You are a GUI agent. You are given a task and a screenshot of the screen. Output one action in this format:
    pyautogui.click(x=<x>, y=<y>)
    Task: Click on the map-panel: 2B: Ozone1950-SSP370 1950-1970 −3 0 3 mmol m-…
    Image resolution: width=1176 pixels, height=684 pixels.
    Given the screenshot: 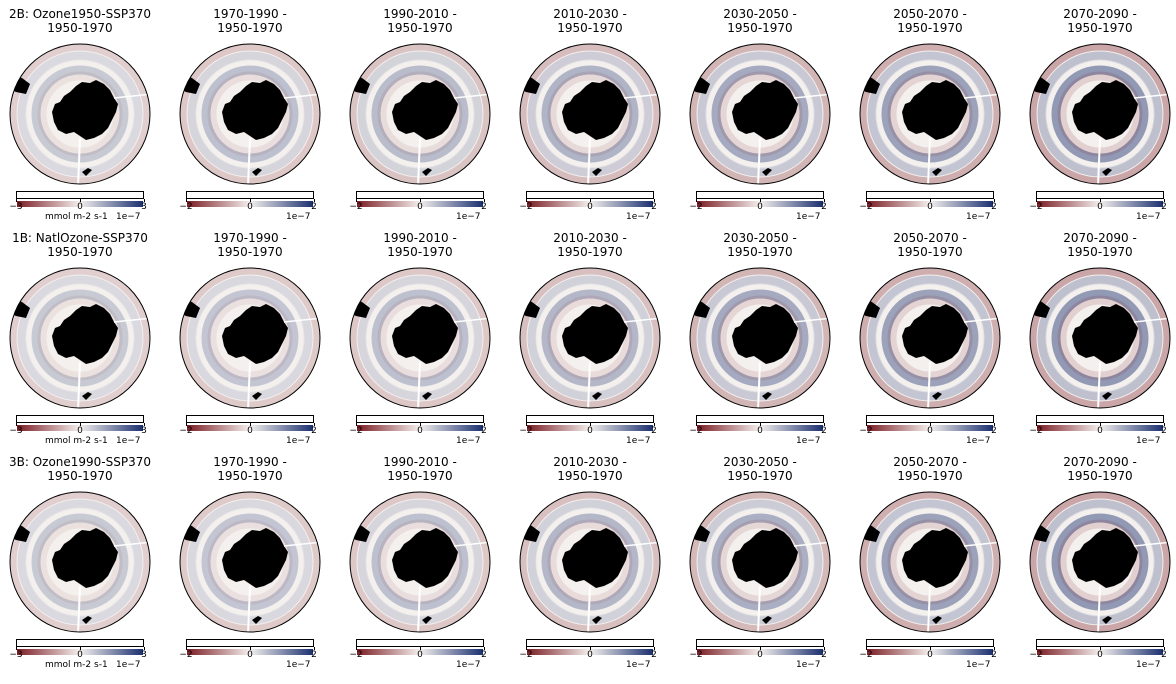 What is the action you would take?
    pyautogui.click(x=85, y=112)
    